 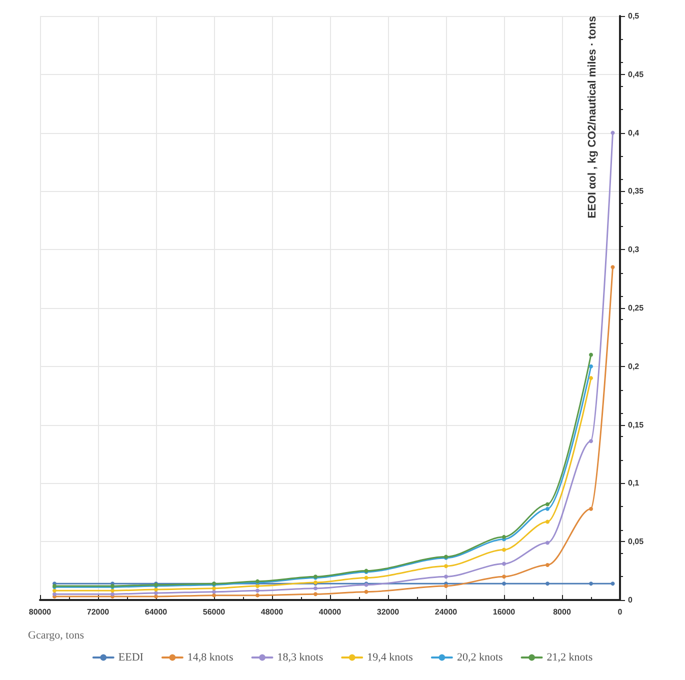 I want to click on y-tick-label: 0,15, so click(x=636, y=425).